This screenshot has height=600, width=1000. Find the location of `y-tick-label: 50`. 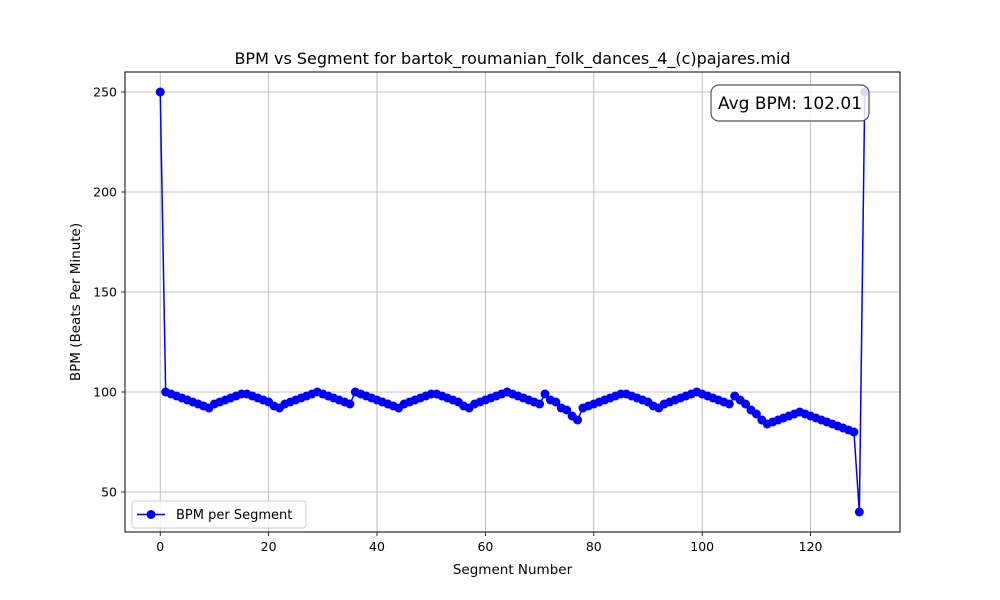

y-tick-label: 50 is located at coordinates (109, 492).